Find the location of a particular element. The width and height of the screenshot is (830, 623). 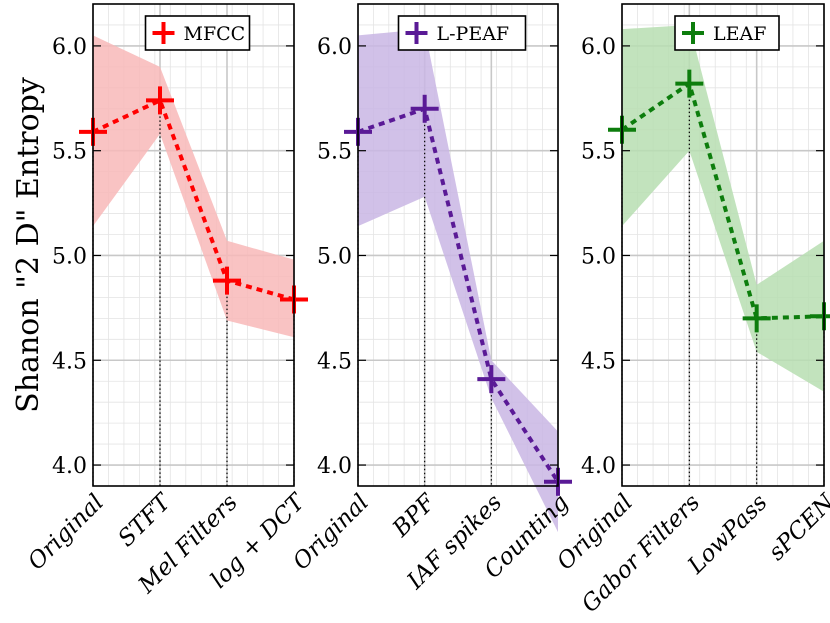

x-category-label: BPF is located at coordinates (414, 516).